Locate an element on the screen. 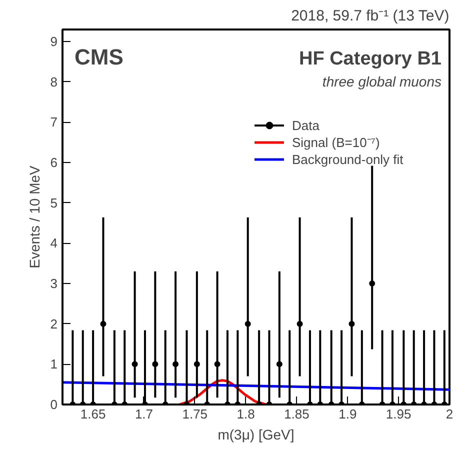 The image size is (459, 468). legend-label: Background-only fit is located at coordinates (348, 159).